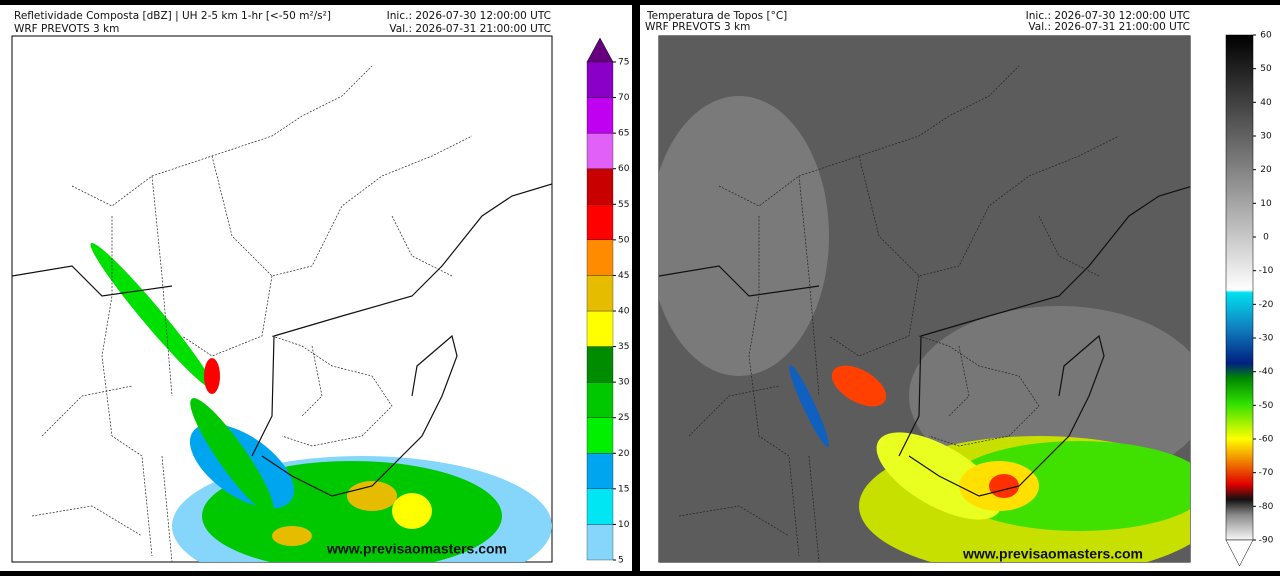 This screenshot has height=576, width=1280. What do you see at coordinates (1266, 541) in the screenshot?
I see `colorbar-tick-label: -90` at bounding box center [1266, 541].